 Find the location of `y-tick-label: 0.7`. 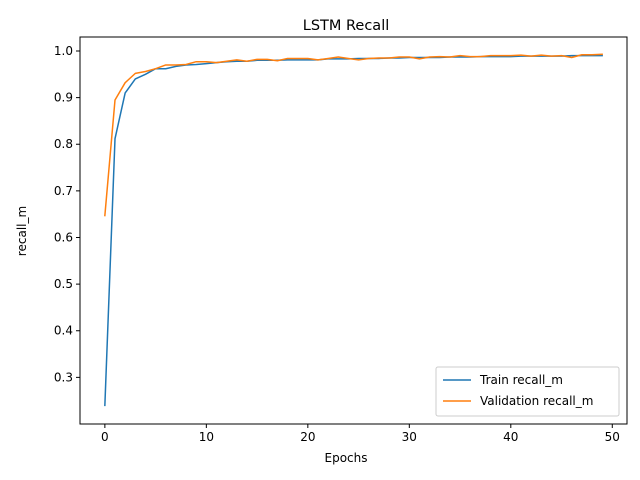

y-tick-label: 0.7 is located at coordinates (63, 191).